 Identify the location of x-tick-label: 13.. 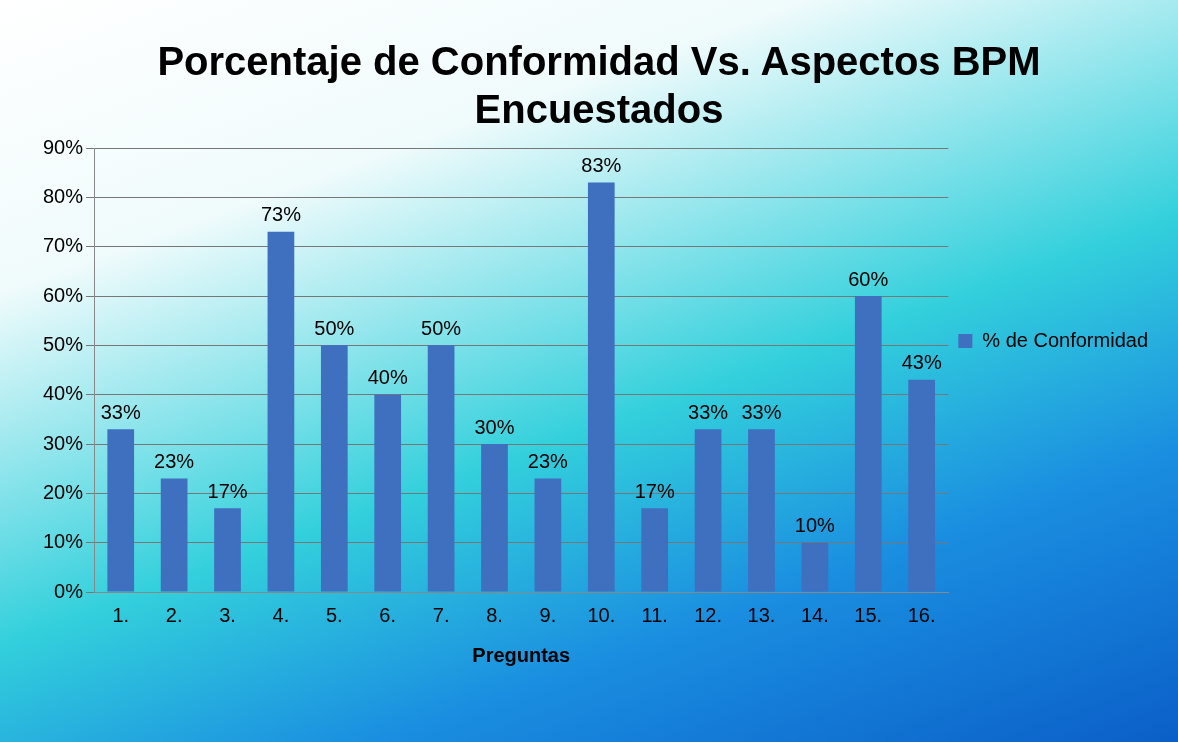
(761, 614).